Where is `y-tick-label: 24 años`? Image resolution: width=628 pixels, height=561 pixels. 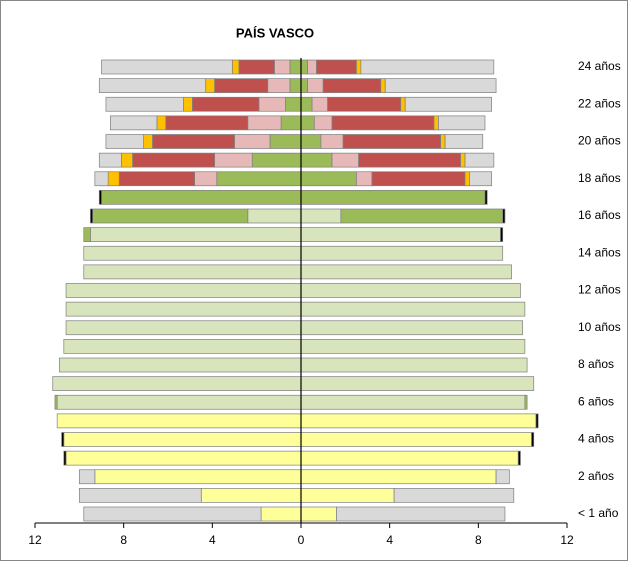
y-tick-label: 24 años is located at coordinates (599, 66).